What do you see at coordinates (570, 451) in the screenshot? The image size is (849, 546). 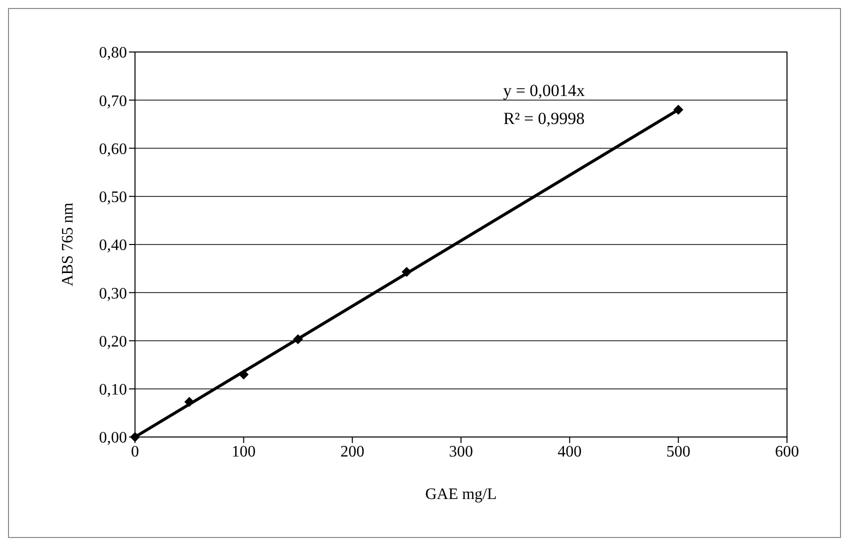 I see `x-tick-label: 400` at bounding box center [570, 451].